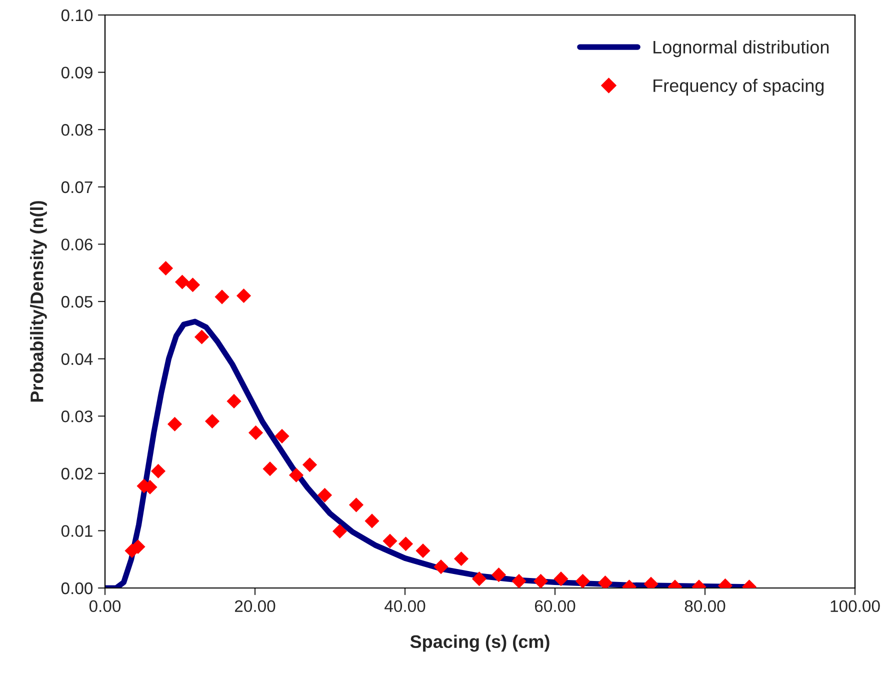 This screenshot has width=892, height=681. What do you see at coordinates (76, 72) in the screenshot?
I see `y-tick-label: 0.09` at bounding box center [76, 72].